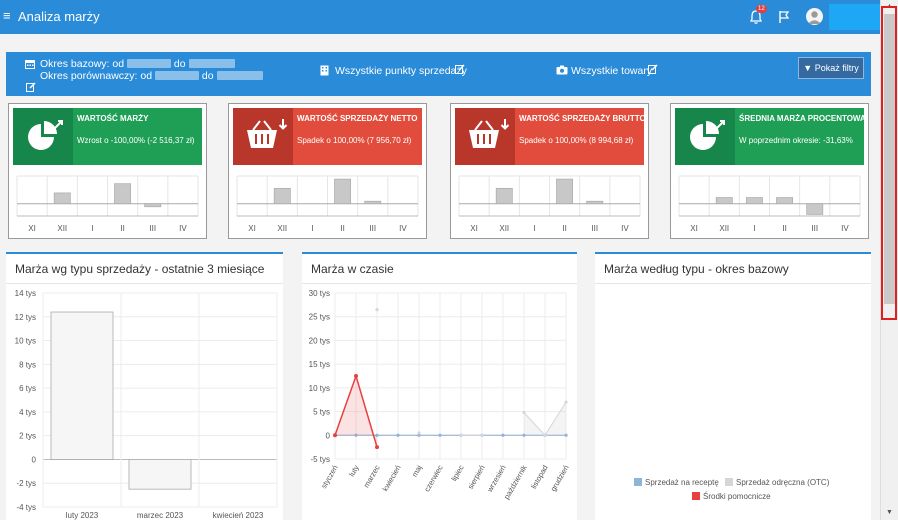 This screenshot has width=898, height=520. What do you see at coordinates (207, 76) in the screenshot?
I see `comparison-period-to-label: do` at bounding box center [207, 76].